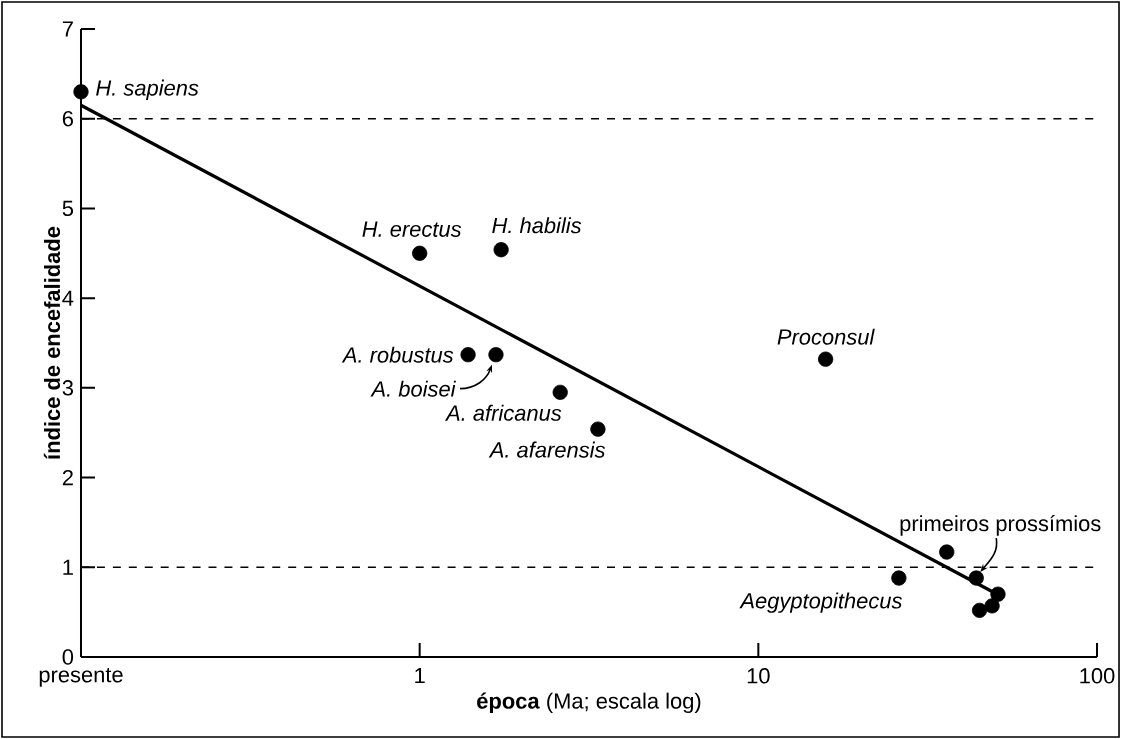 This screenshot has width=1121, height=739. What do you see at coordinates (68, 567) in the screenshot?
I see `y-tick-label: 1` at bounding box center [68, 567].